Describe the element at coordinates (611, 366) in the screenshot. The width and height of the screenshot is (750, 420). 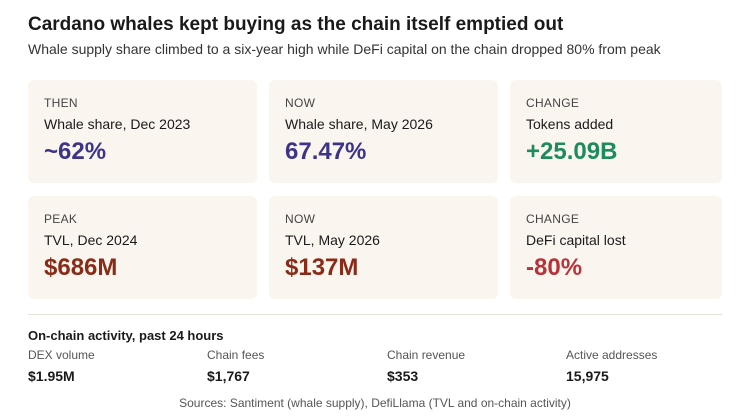
I see `metric-active-addresses: Active addresses 15,975` at that location.